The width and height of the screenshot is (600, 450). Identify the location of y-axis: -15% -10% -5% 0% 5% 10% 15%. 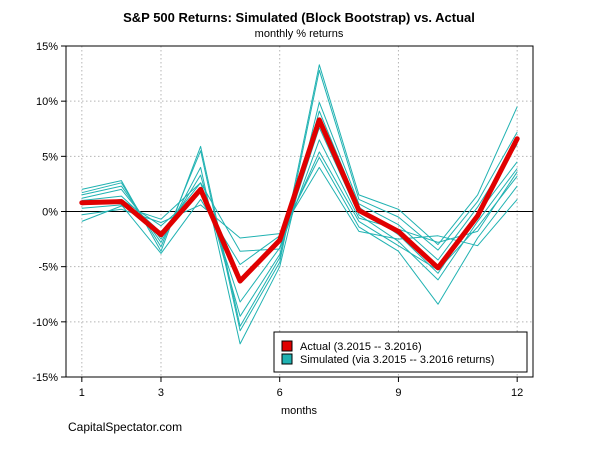
(49, 212).